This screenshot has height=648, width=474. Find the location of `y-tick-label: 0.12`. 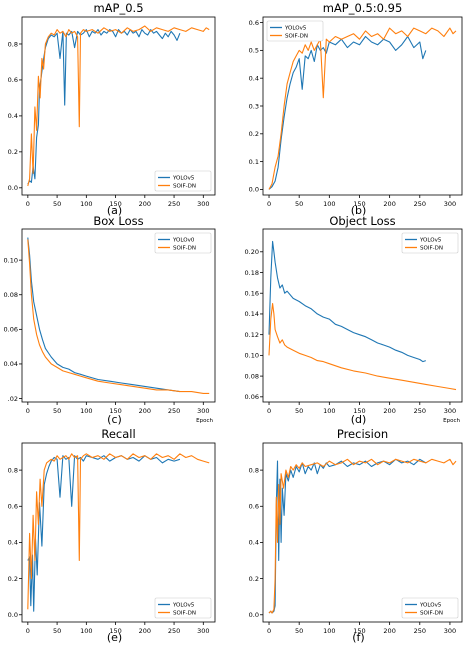

y-tick-label: 0.12 is located at coordinates (252, 335).